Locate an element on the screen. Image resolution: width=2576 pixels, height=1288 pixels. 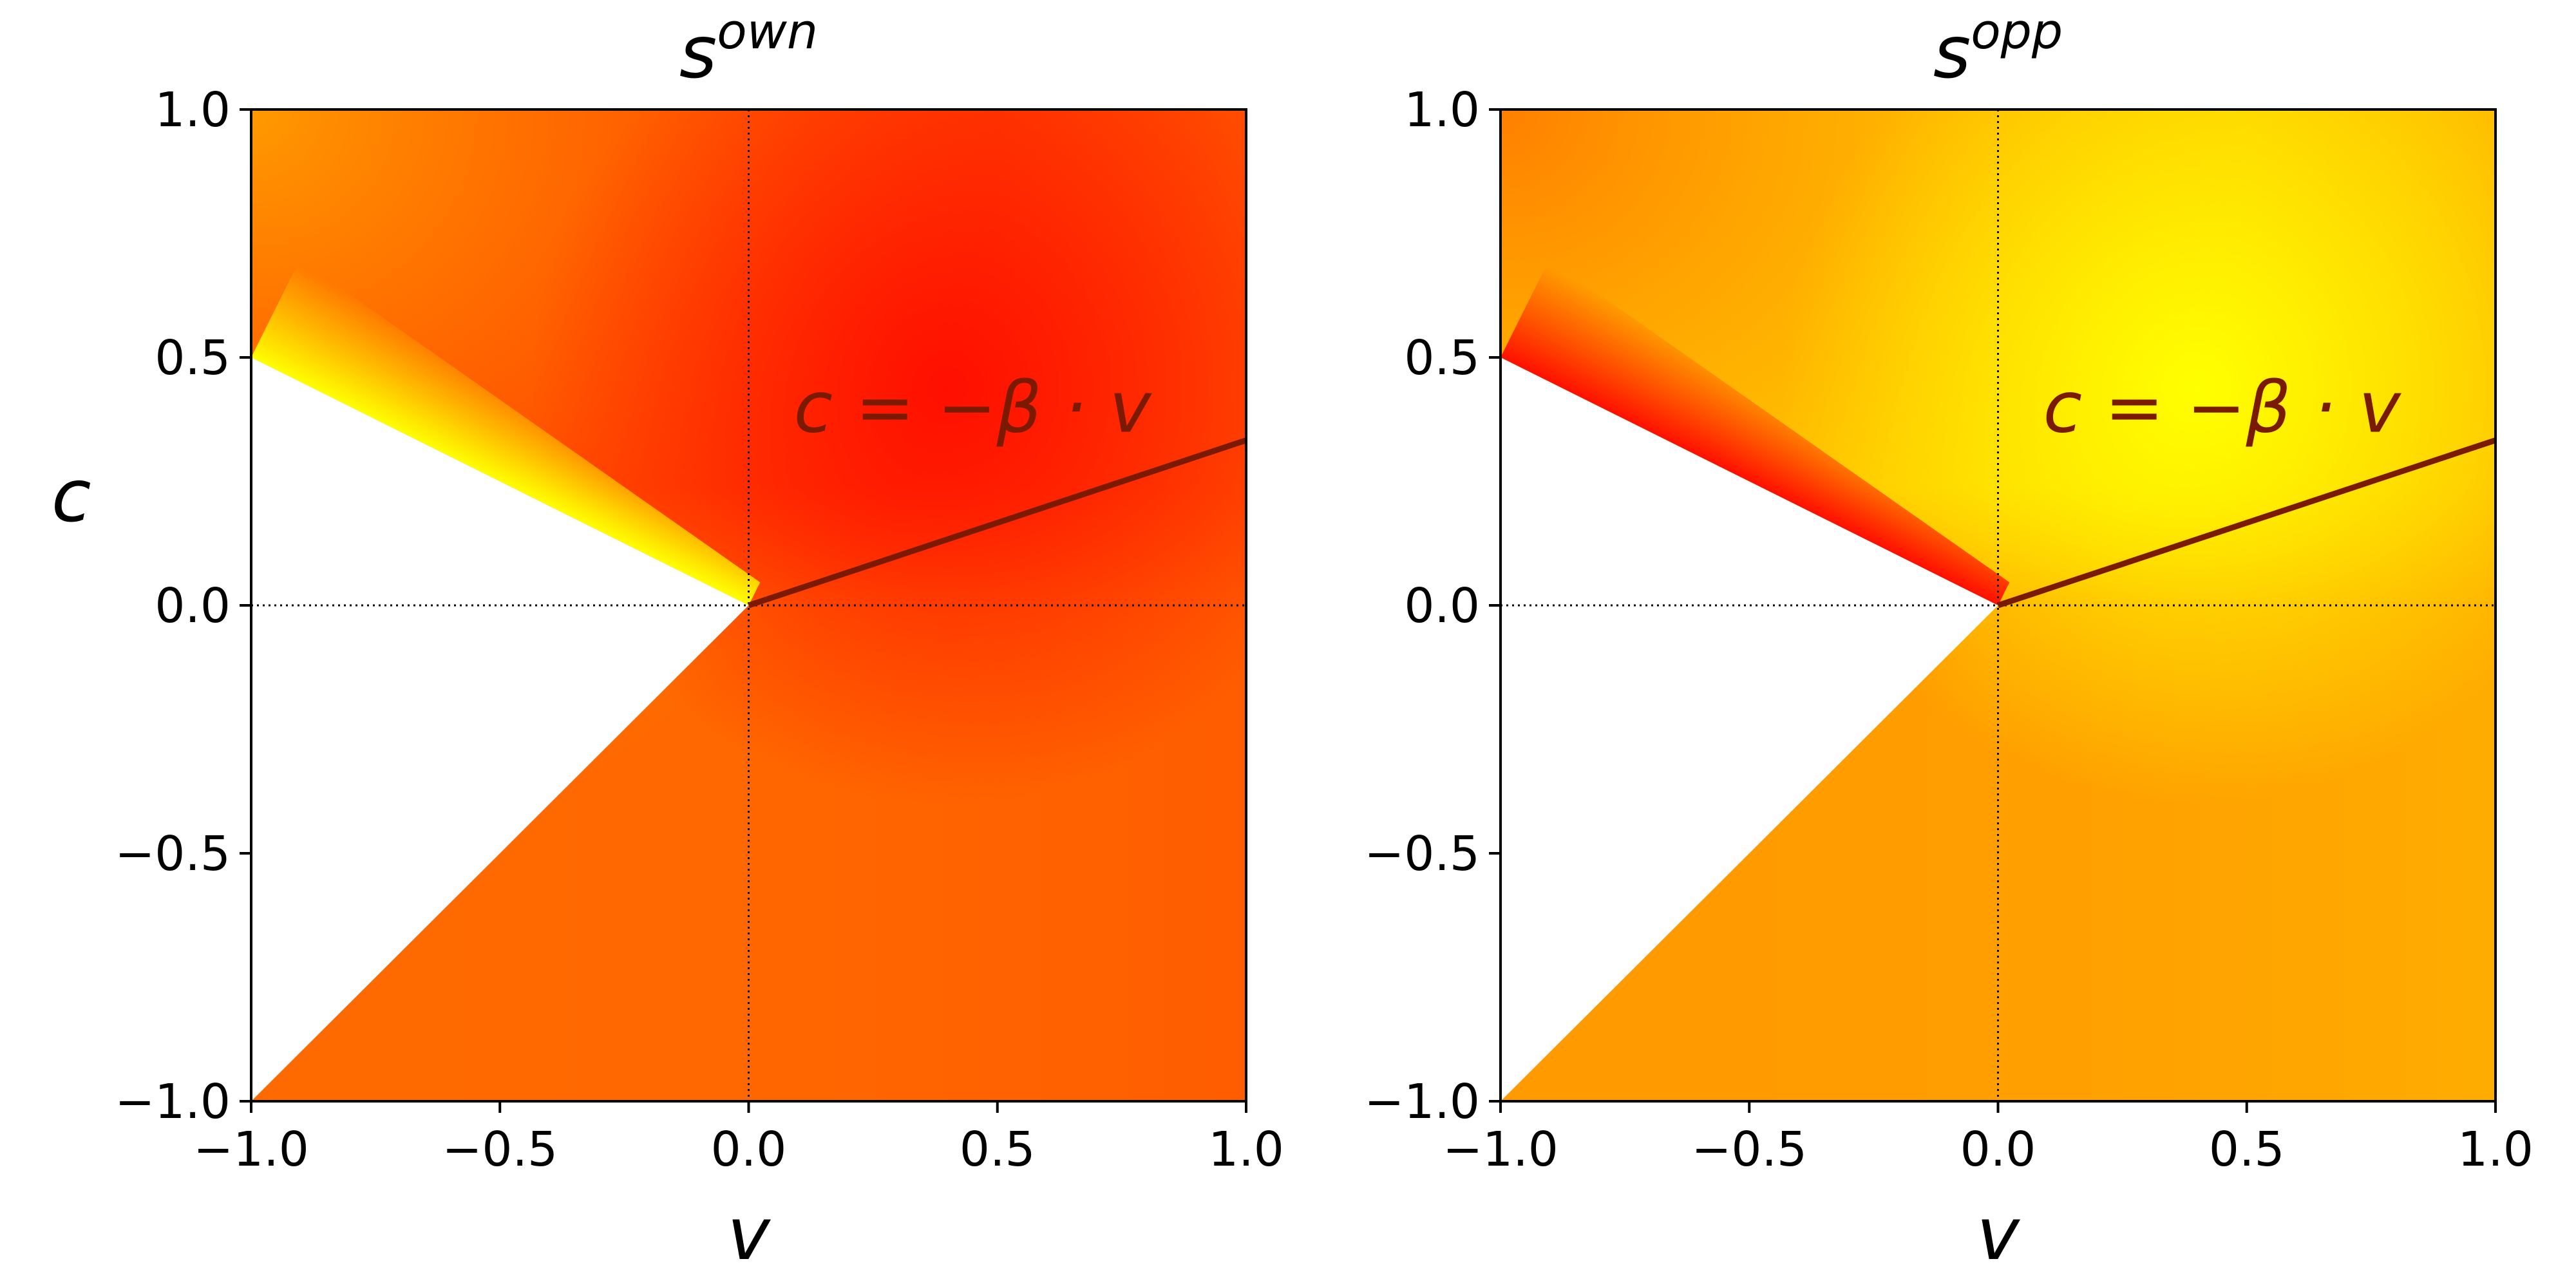
y-axis-label: c is located at coordinates (71, 496).